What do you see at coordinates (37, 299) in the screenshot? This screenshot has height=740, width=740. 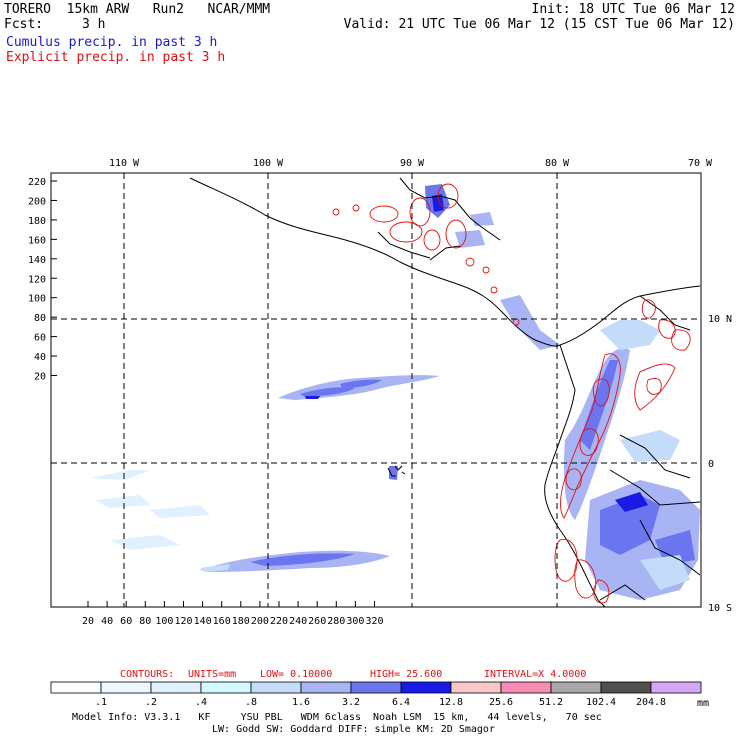 I see `y-tick-label: 100` at bounding box center [37, 299].